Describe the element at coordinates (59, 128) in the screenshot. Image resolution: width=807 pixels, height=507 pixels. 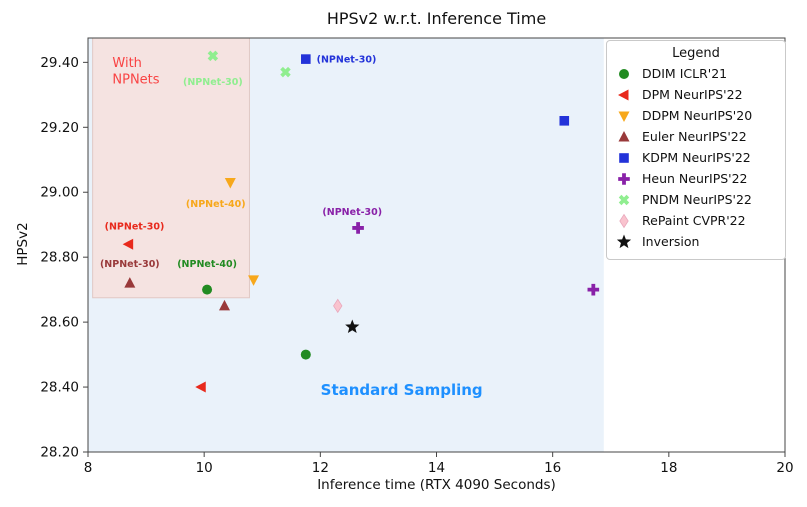
I see `y-tick-label: 29.20` at that location.